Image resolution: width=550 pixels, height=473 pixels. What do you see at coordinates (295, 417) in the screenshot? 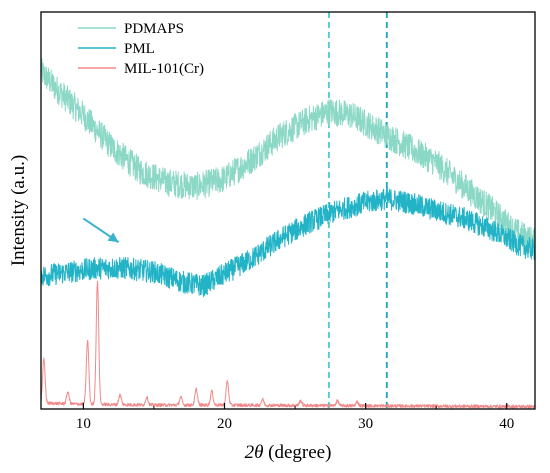
I see `x-axis-ticks: 10 20 30 40` at bounding box center [295, 417].